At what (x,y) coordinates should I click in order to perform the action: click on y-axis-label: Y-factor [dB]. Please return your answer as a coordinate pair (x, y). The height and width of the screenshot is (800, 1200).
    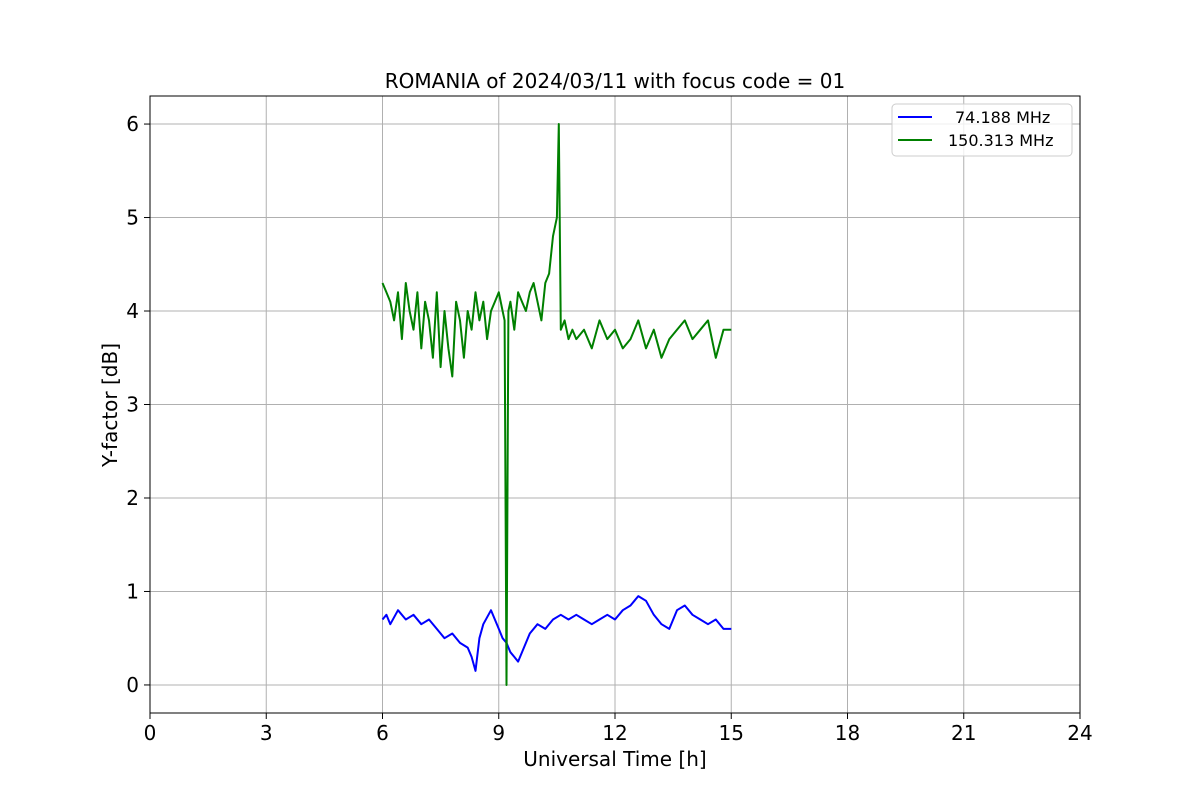
    Looking at the image, I should click on (110, 405).